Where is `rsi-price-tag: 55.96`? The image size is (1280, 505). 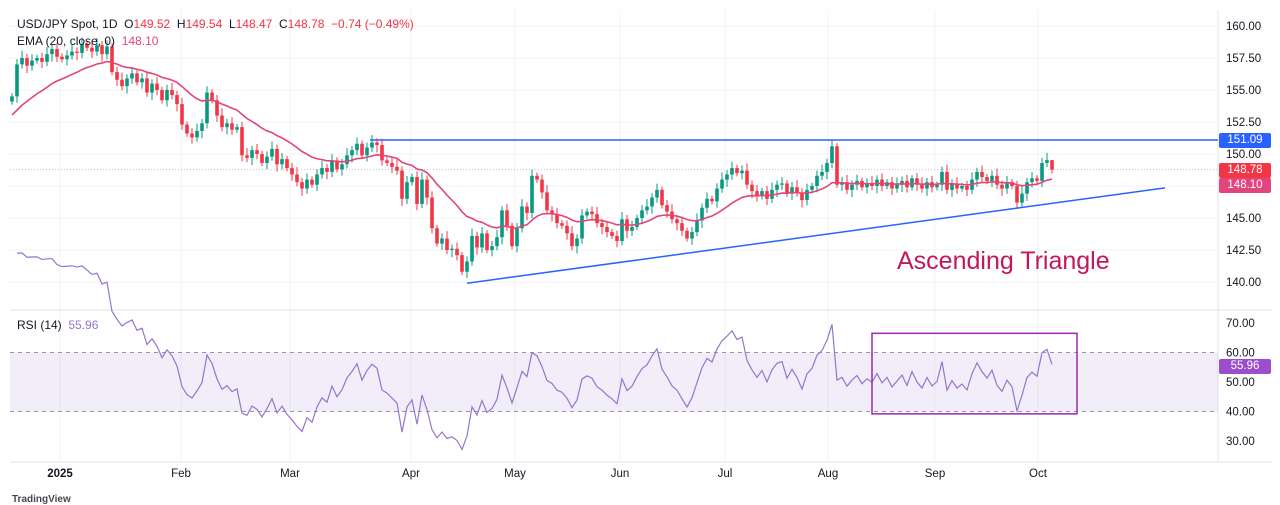
rsi-price-tag: 55.96 is located at coordinates (1245, 366).